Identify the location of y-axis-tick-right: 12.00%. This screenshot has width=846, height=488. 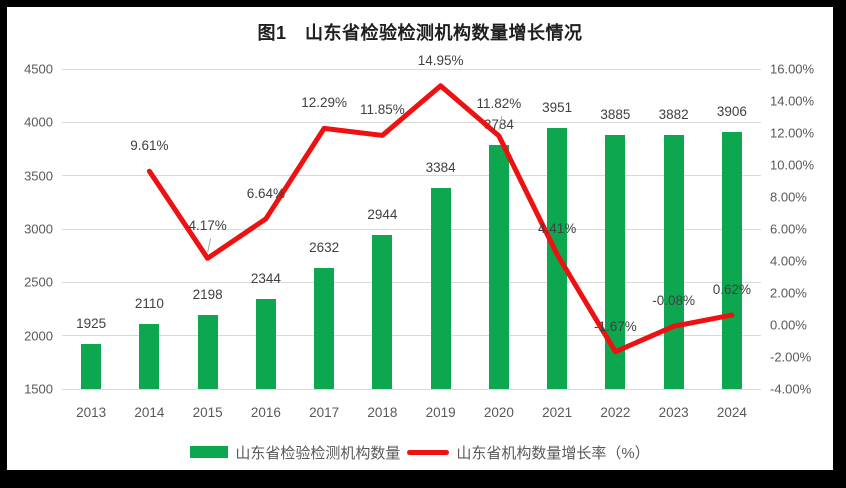
(792, 133).